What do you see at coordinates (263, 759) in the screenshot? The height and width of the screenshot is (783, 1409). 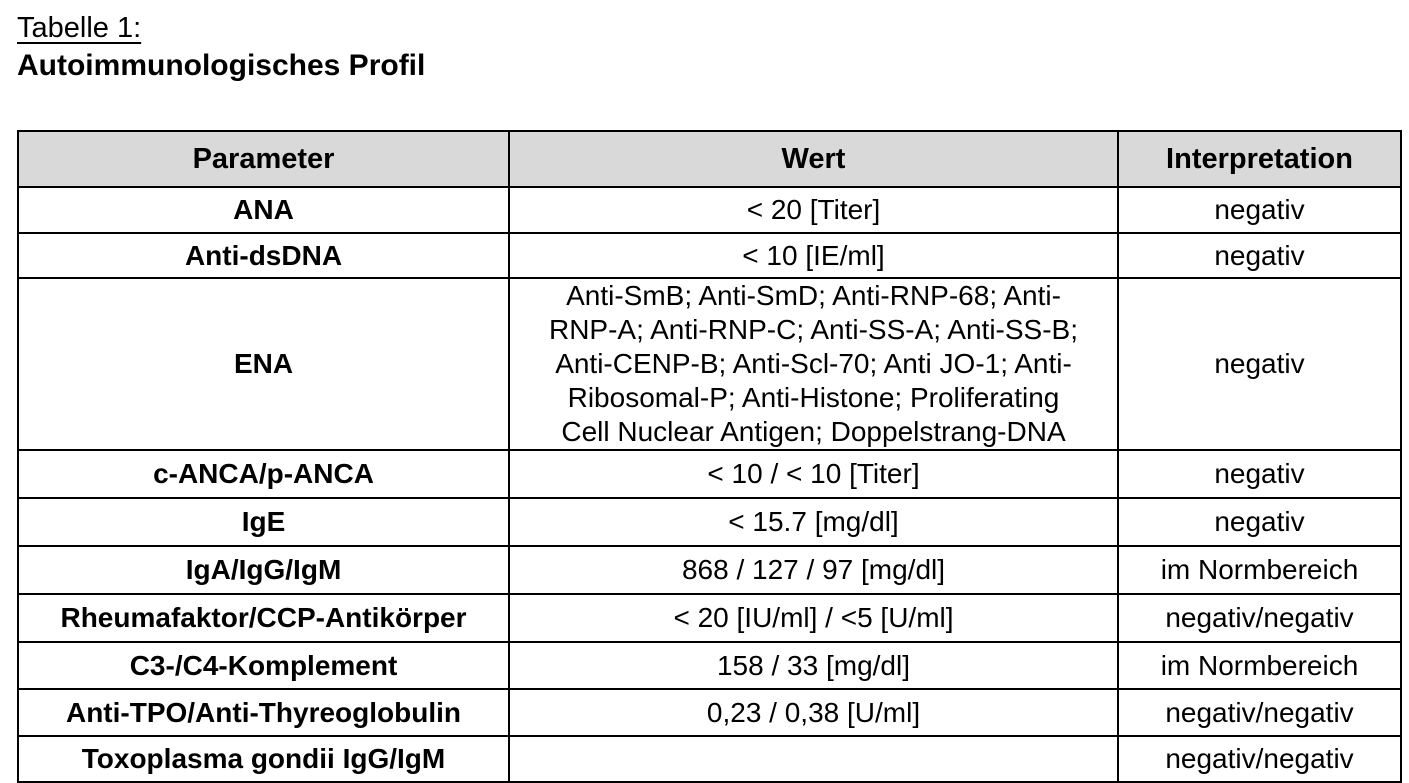 I see `parameter-cell: Toxoplasma gondii IgG/IgM` at bounding box center [263, 759].